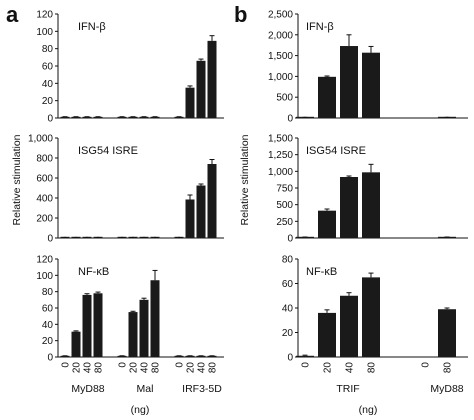 This screenshot has height=420, width=474. Describe the element at coordinates (280, 15) in the screenshot. I see `y-tick-label: 2,500` at that location.